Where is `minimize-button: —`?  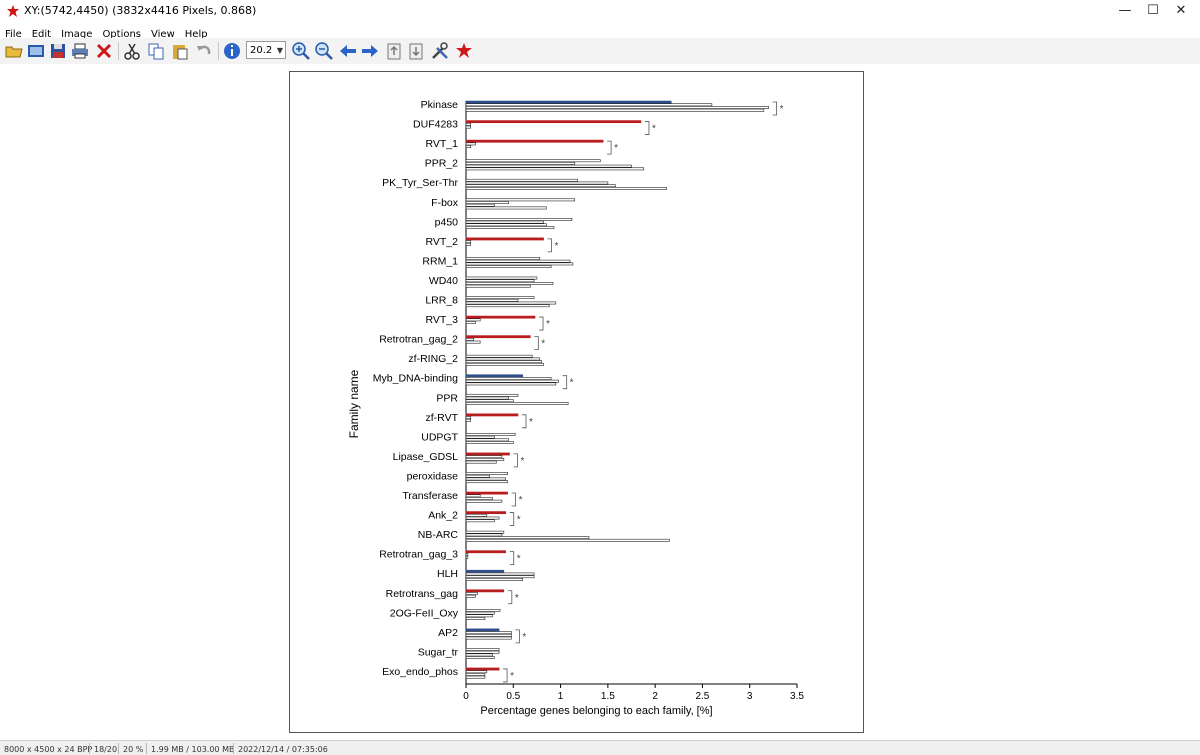 minimize-button: — is located at coordinates (1125, 10).